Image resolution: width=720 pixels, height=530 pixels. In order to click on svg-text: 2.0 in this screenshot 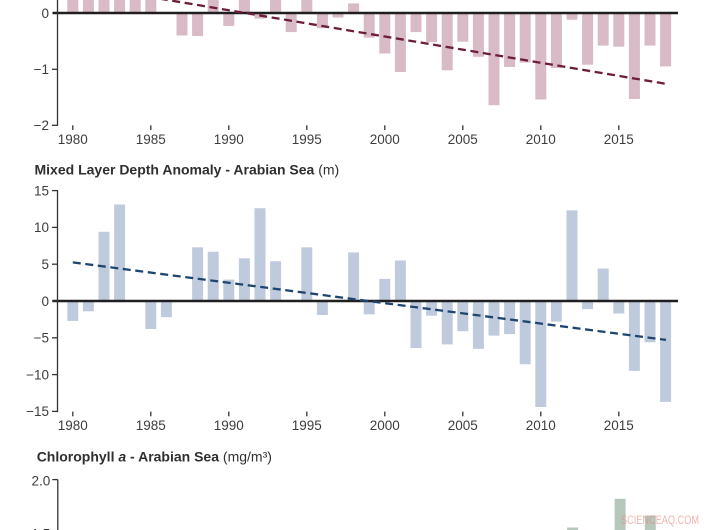, I will do `click(41, 480)`.